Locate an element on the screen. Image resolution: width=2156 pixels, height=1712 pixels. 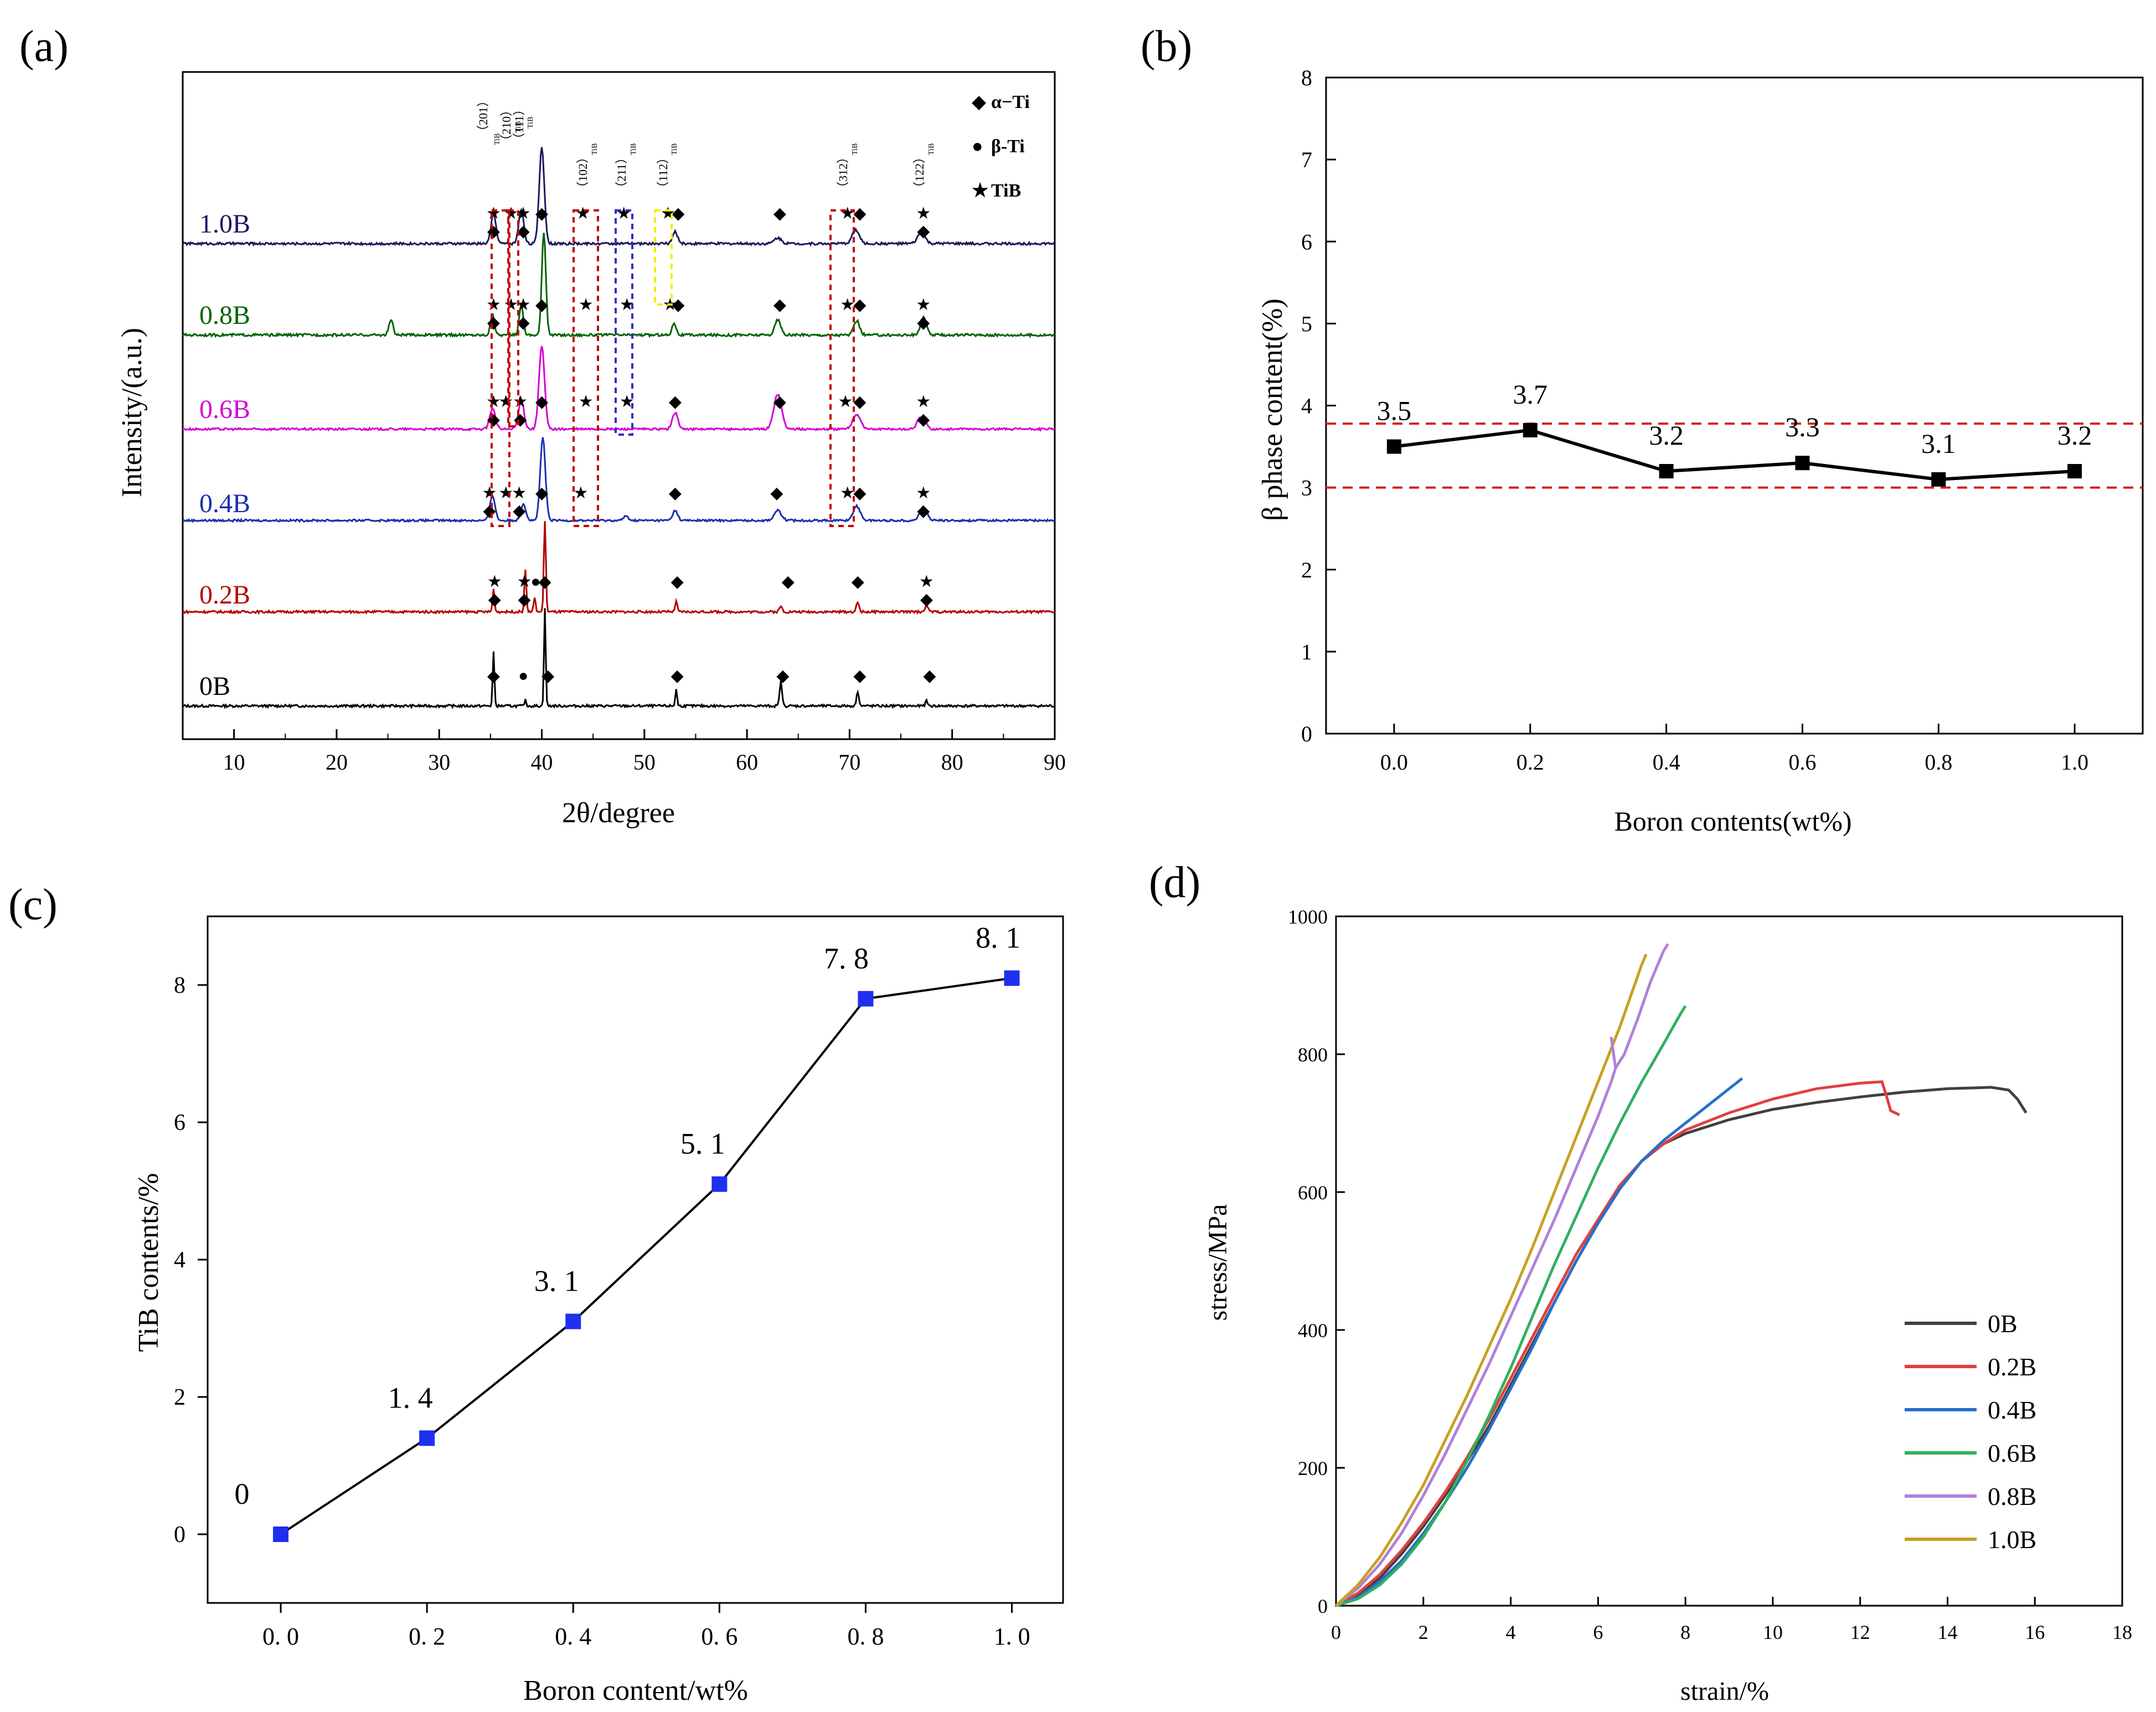
b-series-line is located at coordinates (1734, 454).